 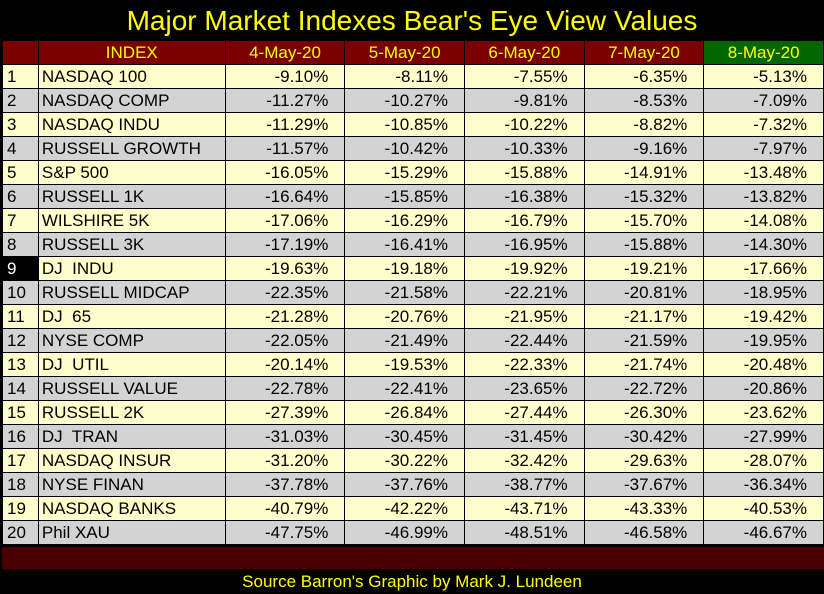 I want to click on row-value: -22.78%, so click(x=285, y=388).